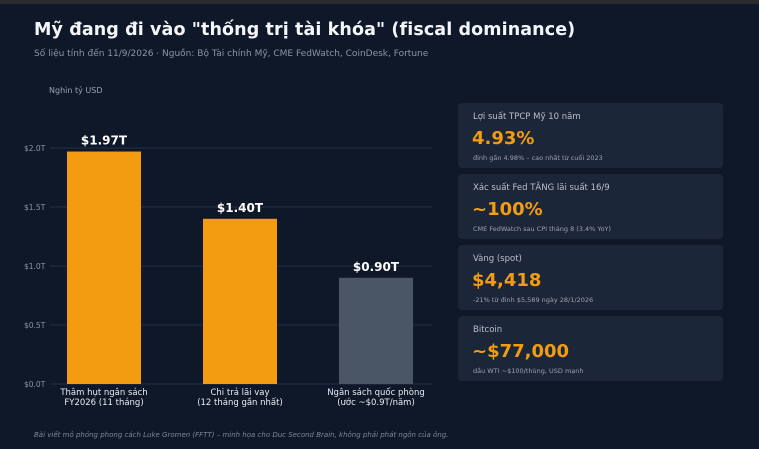  What do you see at coordinates (239, 392) in the screenshot?
I see `x-tick-label: Chi trả lãi vay` at bounding box center [239, 392].